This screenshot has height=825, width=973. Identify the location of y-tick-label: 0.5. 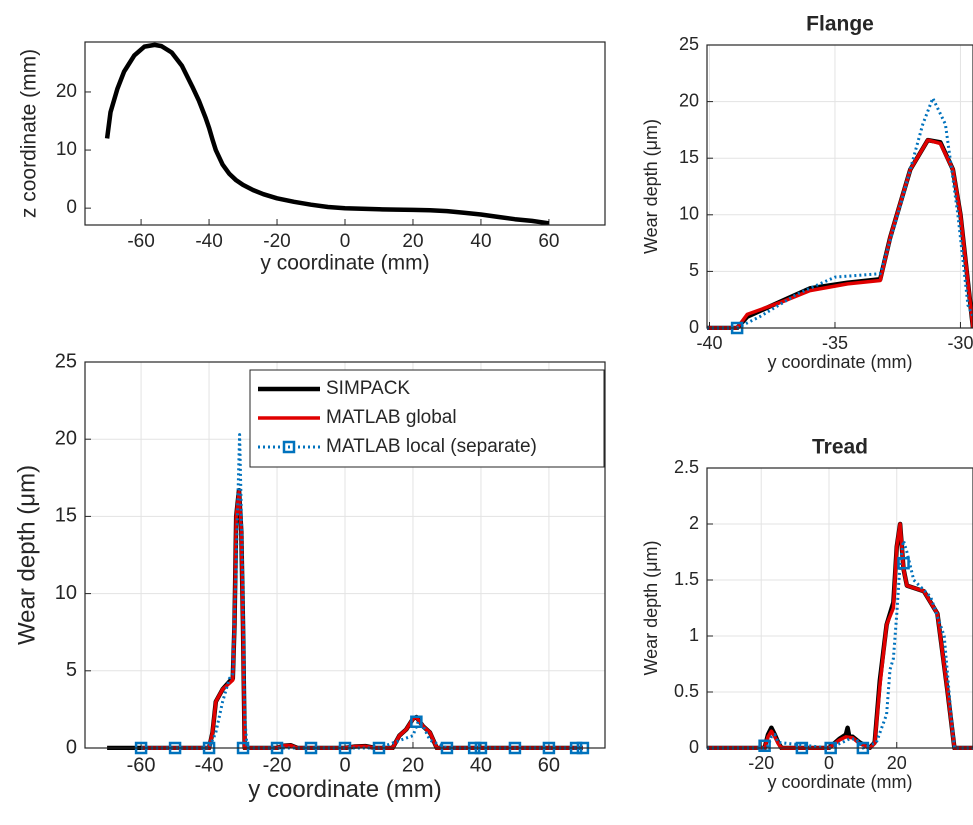
(686, 691).